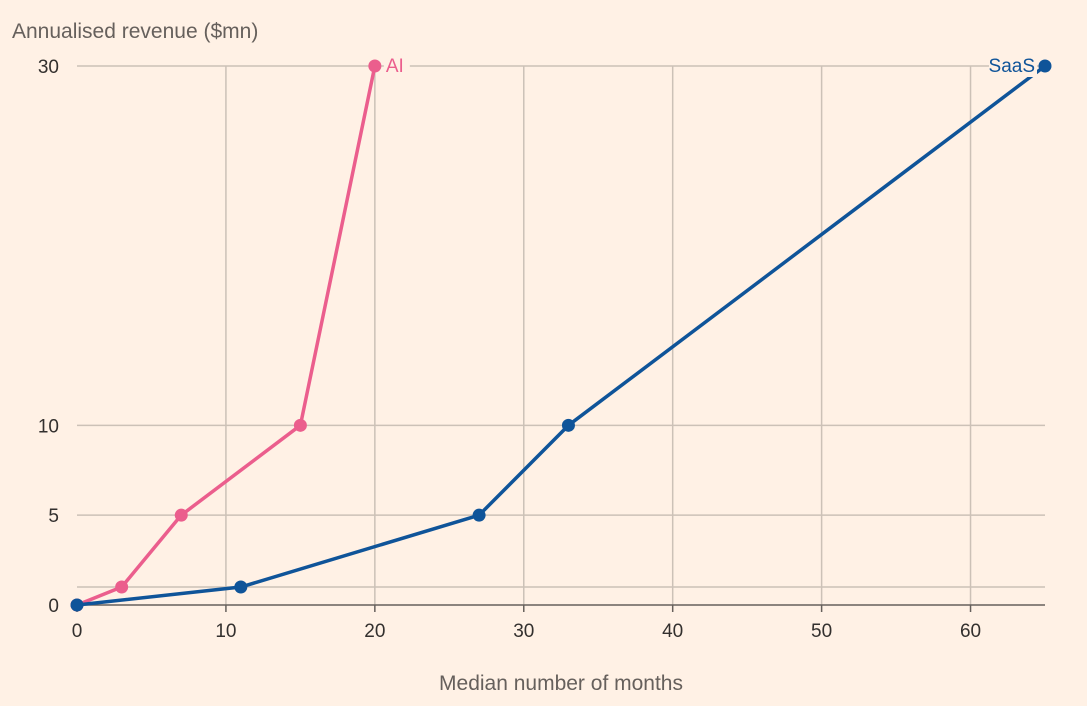  What do you see at coordinates (374, 631) in the screenshot?
I see `x-tick-label: 20` at bounding box center [374, 631].